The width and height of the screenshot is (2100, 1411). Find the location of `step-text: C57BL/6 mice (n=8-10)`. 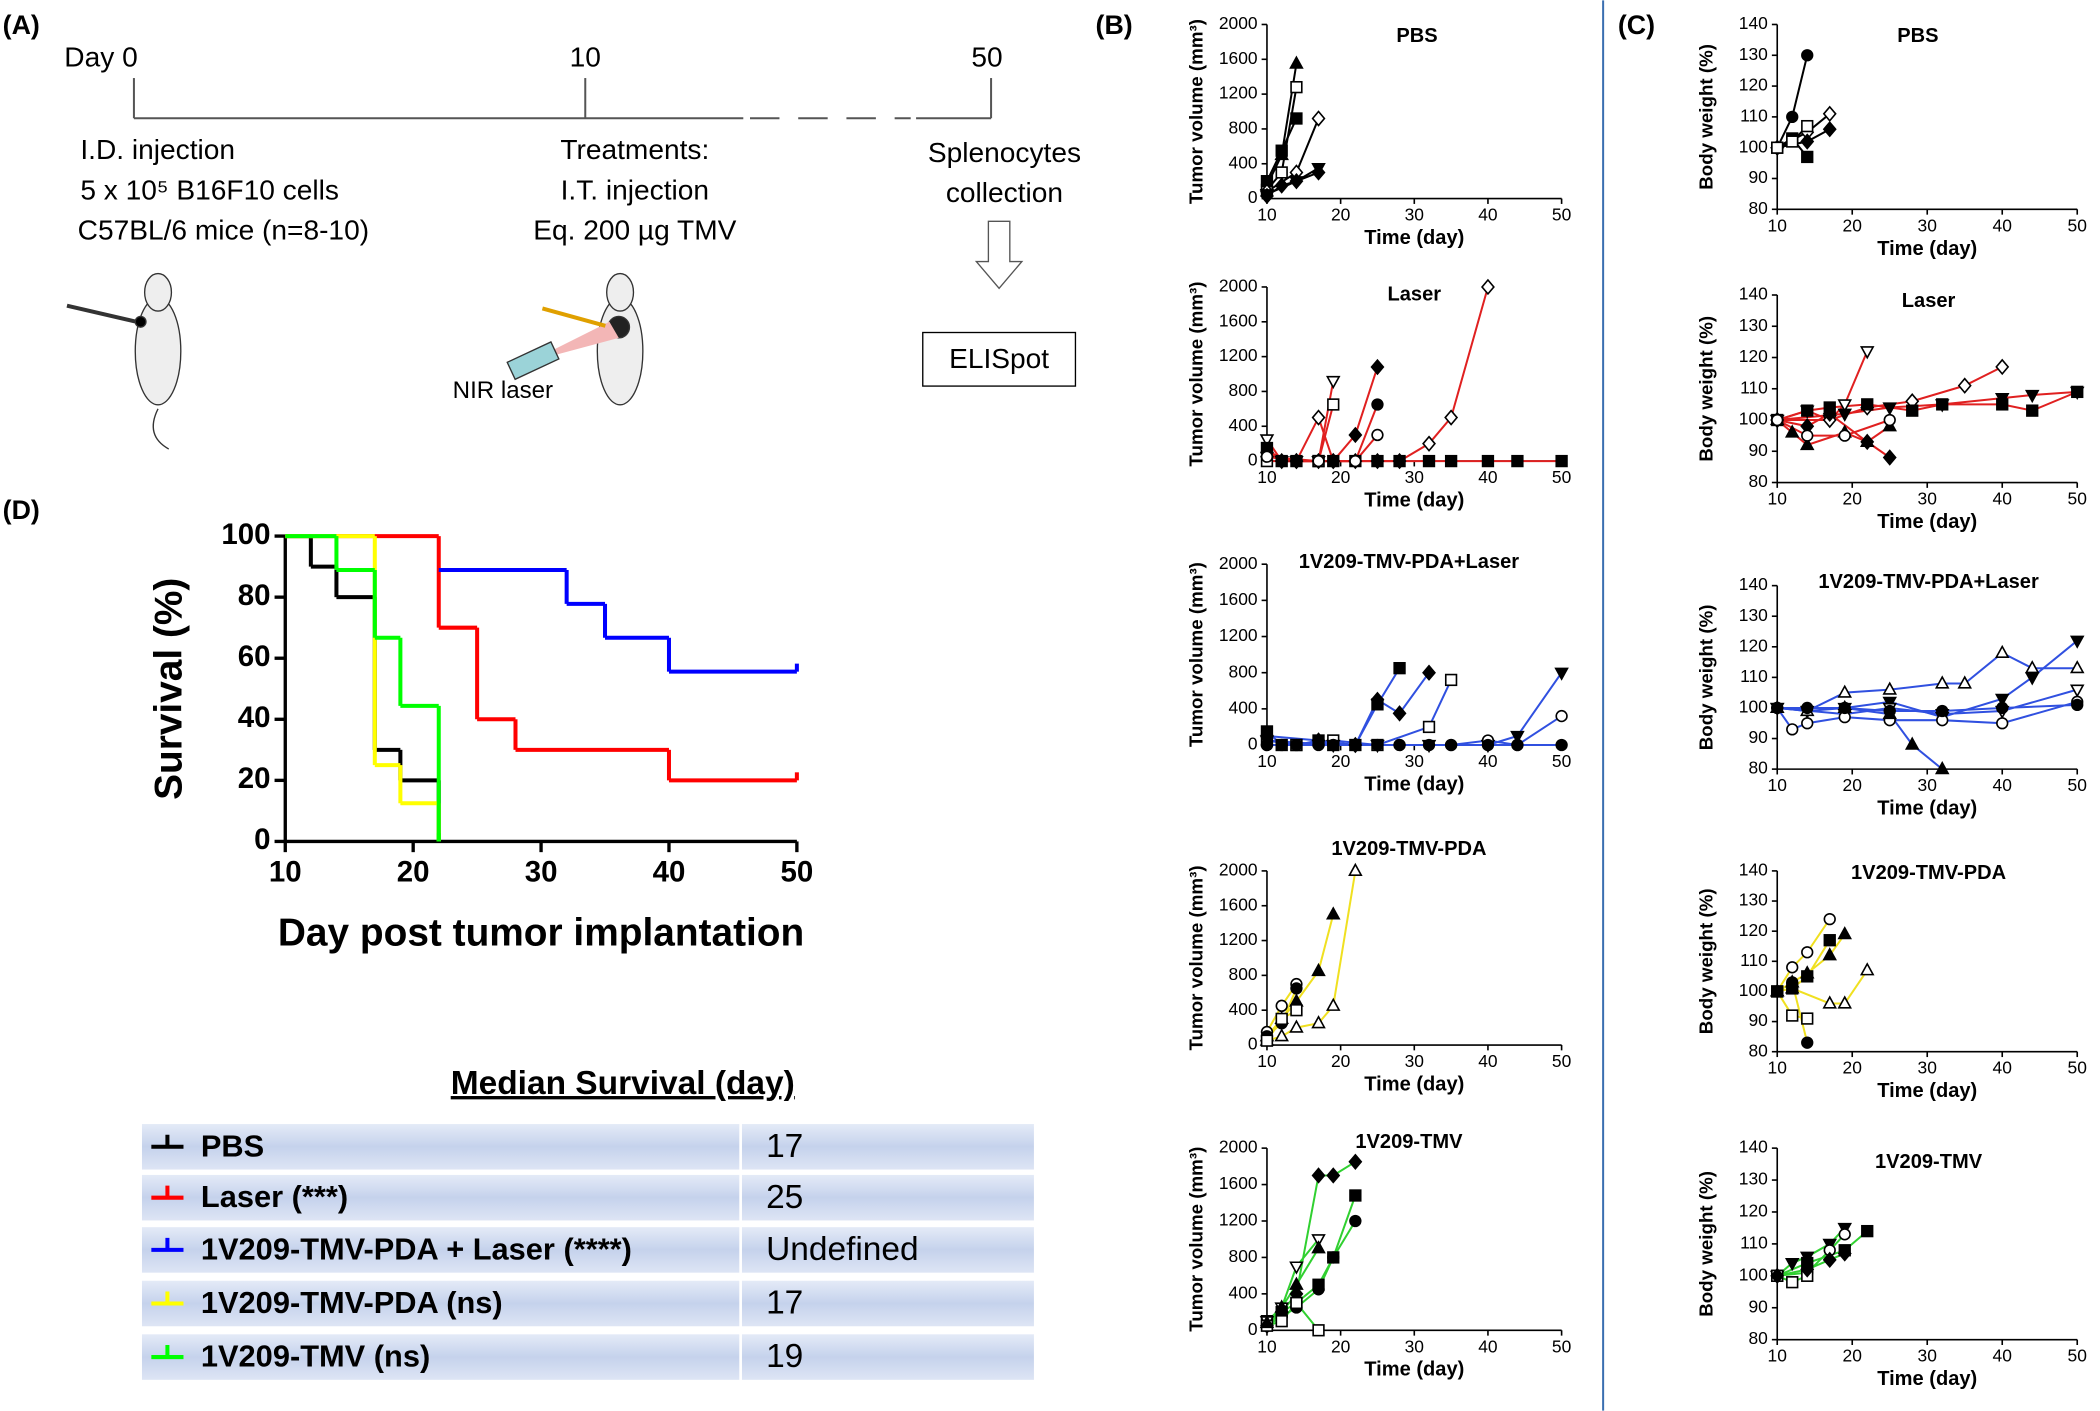

step-text: C57BL/6 mice (n=8-10) is located at coordinates (223, 229).